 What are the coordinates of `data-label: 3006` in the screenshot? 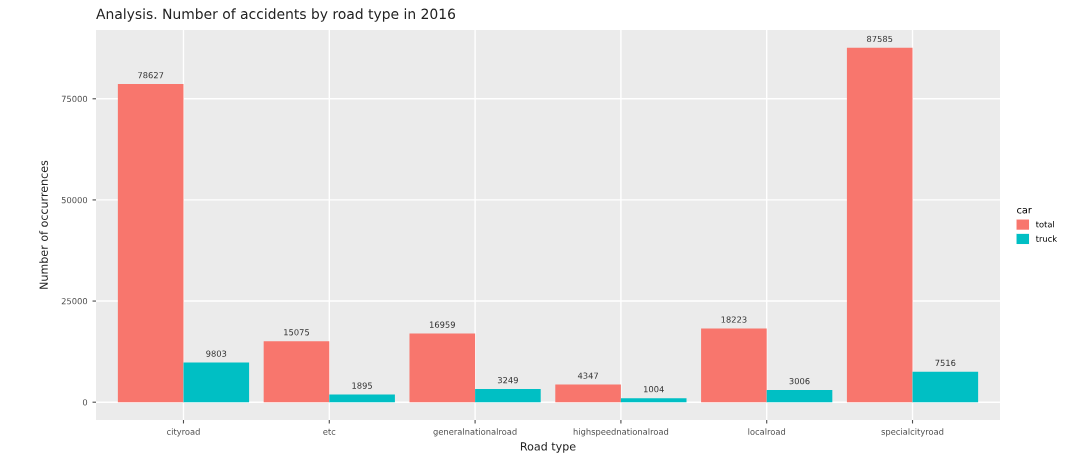 It's located at (799, 381).